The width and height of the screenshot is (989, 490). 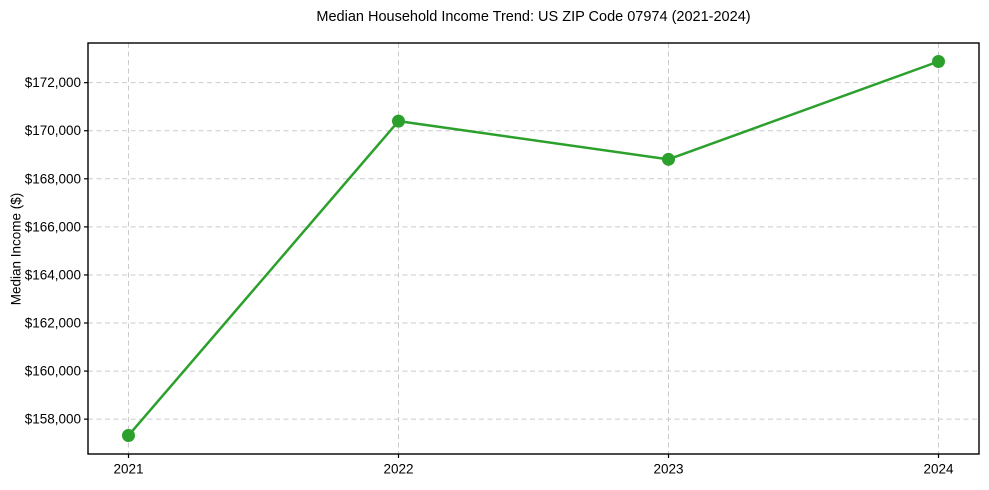 I want to click on y-tick-label: $162,000, so click(x=53, y=323).